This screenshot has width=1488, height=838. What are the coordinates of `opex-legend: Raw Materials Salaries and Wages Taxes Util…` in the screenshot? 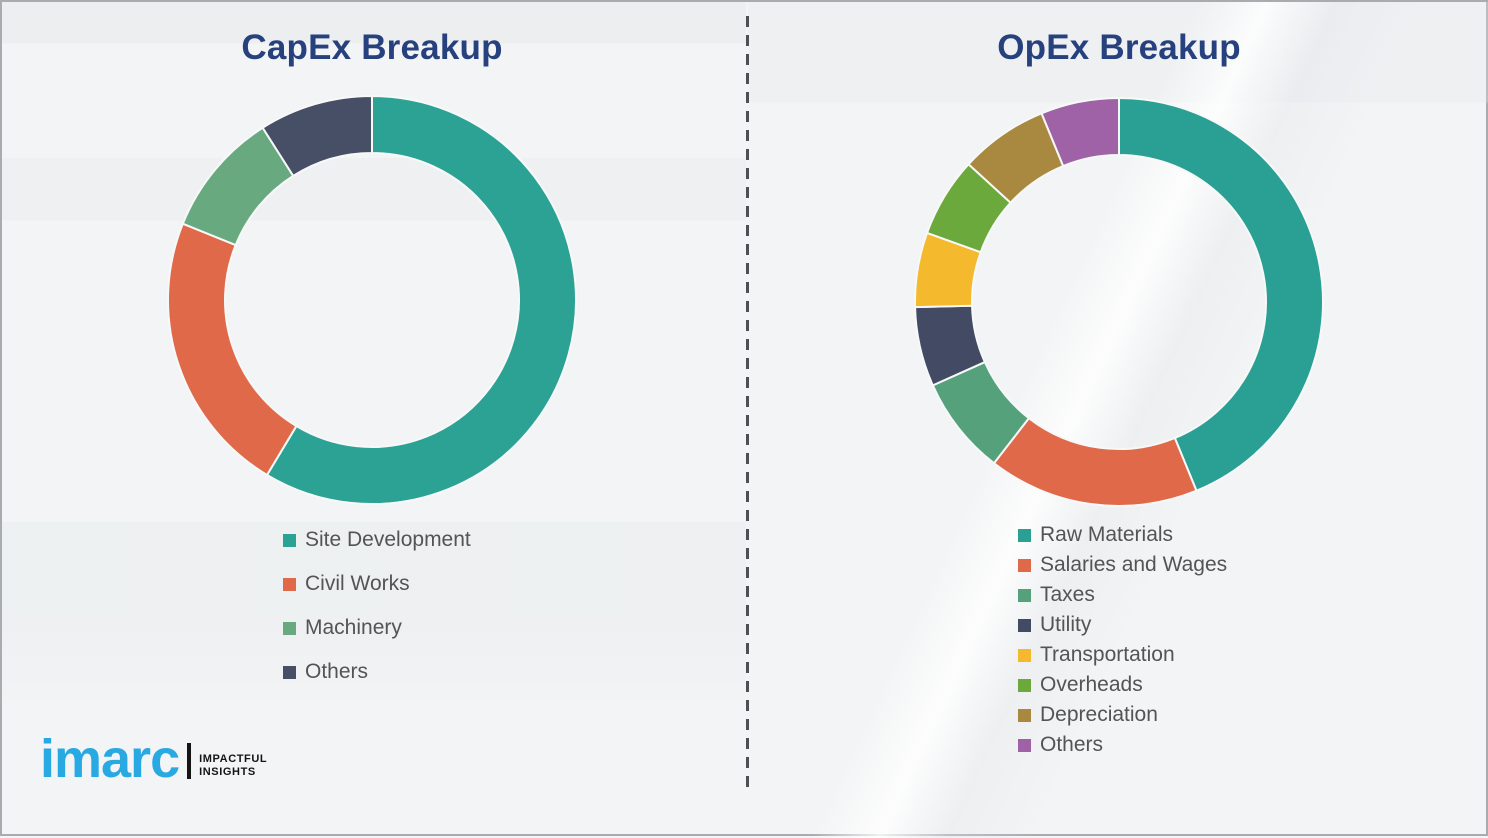 It's located at (1122, 640).